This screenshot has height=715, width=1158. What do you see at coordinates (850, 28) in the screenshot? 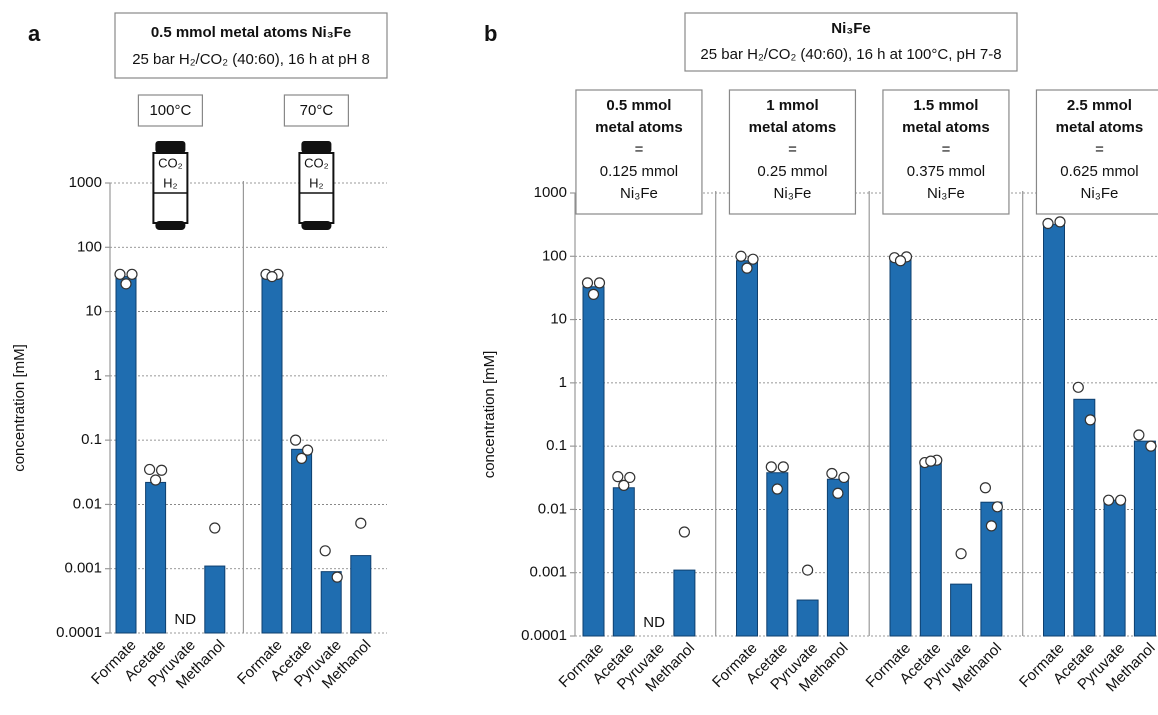
I see `chart-title: Ni₃Fe` at bounding box center [850, 28].